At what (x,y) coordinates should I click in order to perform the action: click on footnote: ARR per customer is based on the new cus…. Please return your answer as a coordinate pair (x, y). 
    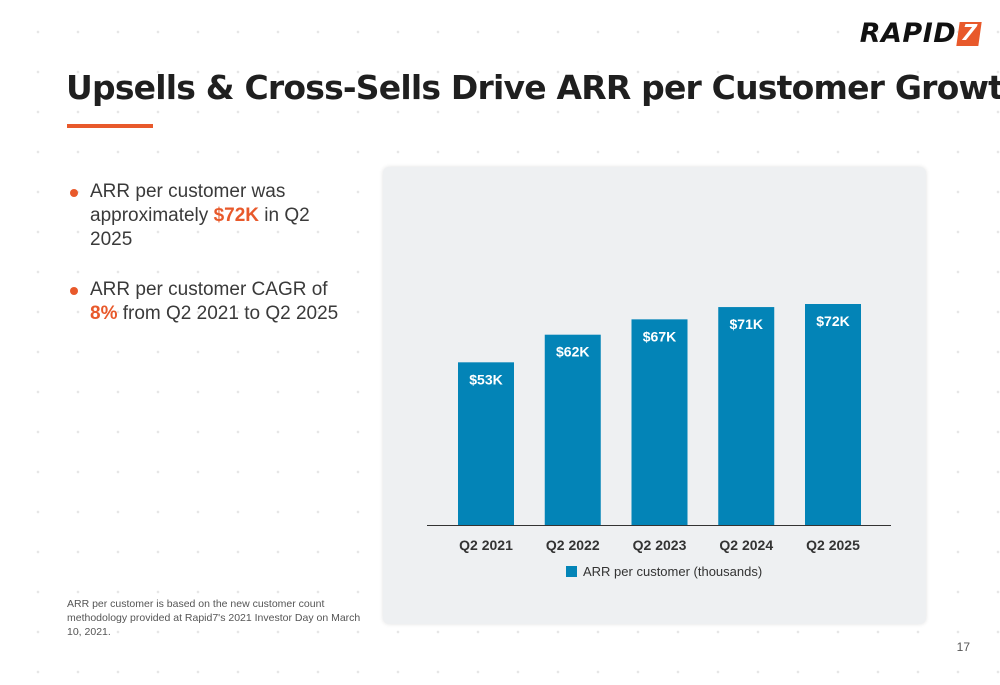
    Looking at the image, I should click on (214, 618).